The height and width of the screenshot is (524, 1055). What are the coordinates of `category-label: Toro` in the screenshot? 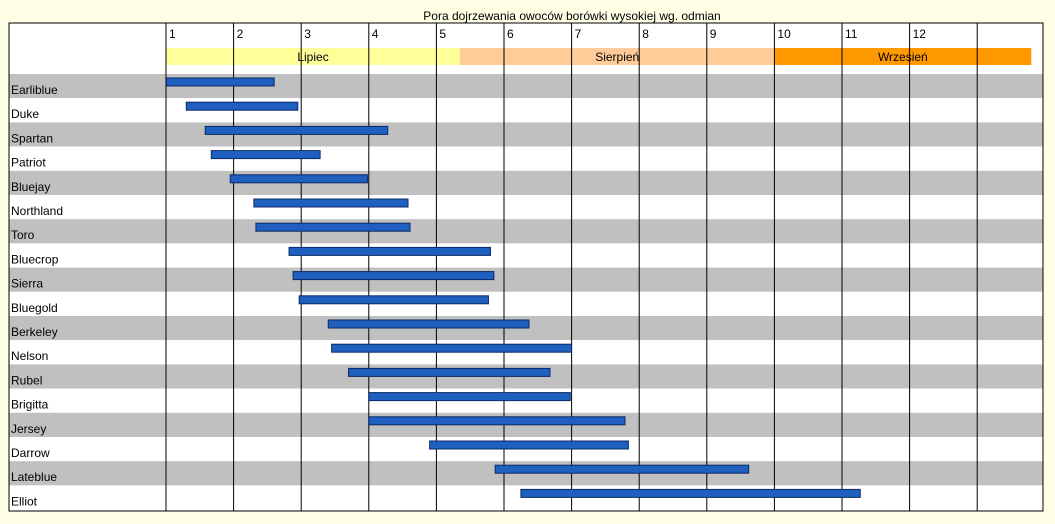 It's located at (23, 235).